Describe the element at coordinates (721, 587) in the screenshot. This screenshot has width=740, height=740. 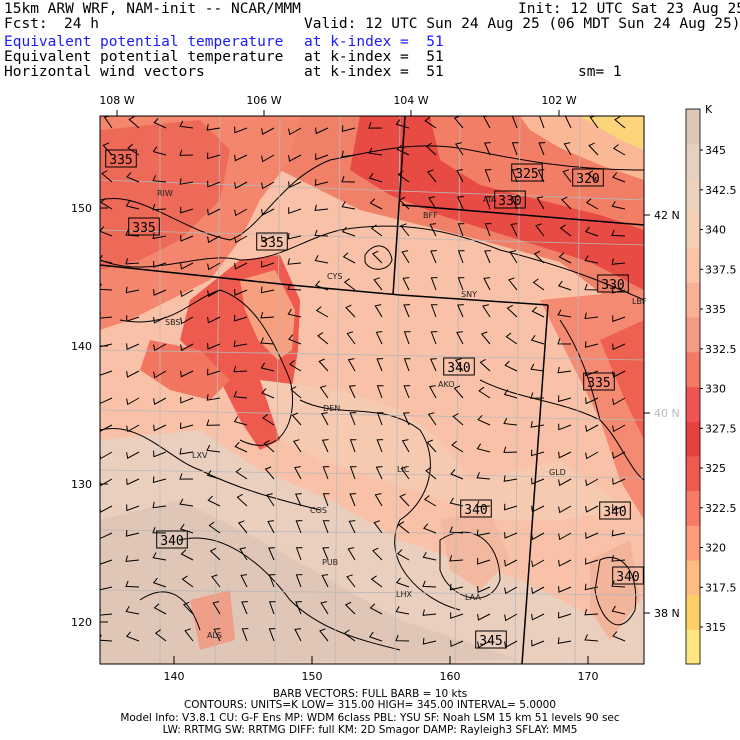
I see `colorbar-label: 317.5` at that location.